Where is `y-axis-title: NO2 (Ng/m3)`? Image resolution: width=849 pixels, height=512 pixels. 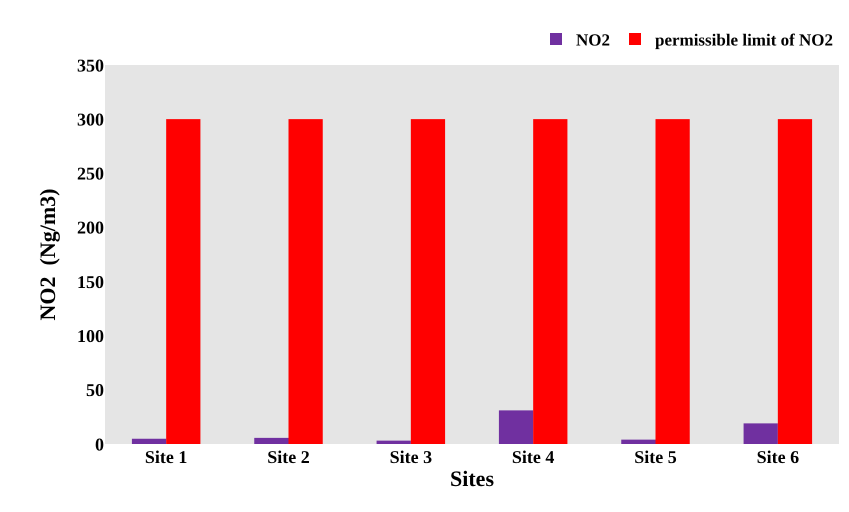 y-axis-title: NO2 (Ng/m3) is located at coordinates (47, 254).